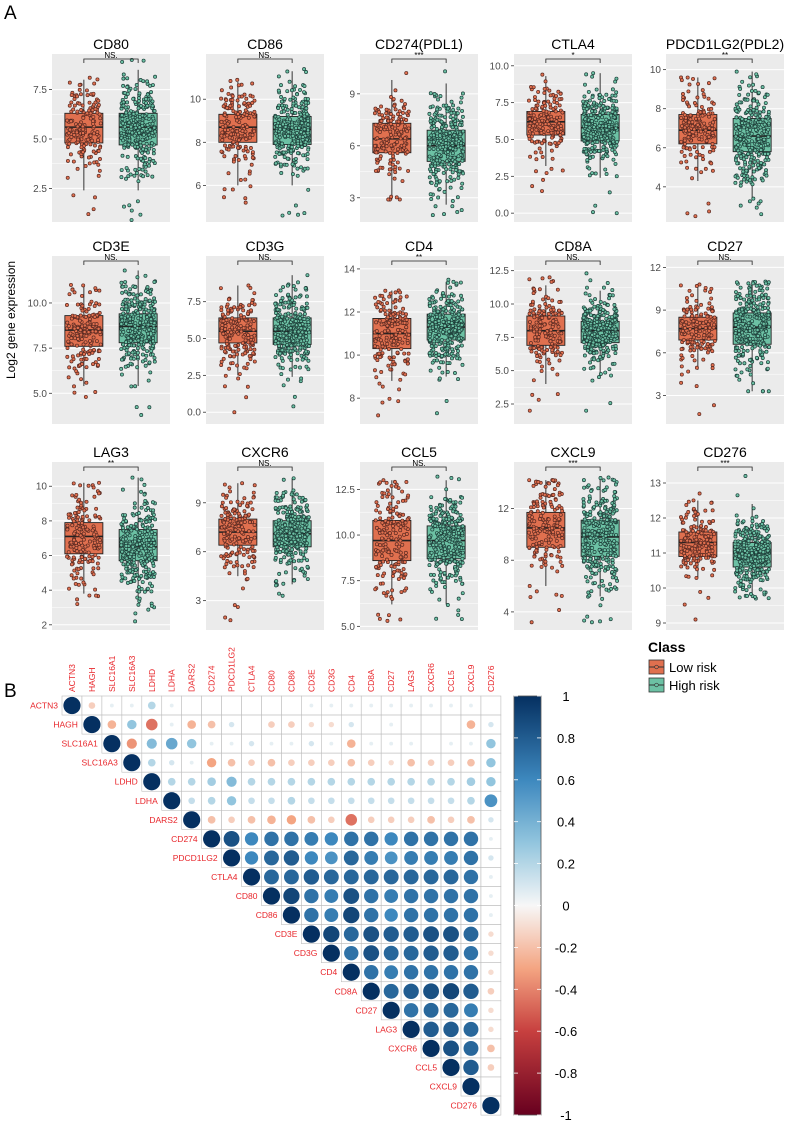 The image size is (797, 1137). I want to click on y-tick-label: 5.0, so click(194, 339).